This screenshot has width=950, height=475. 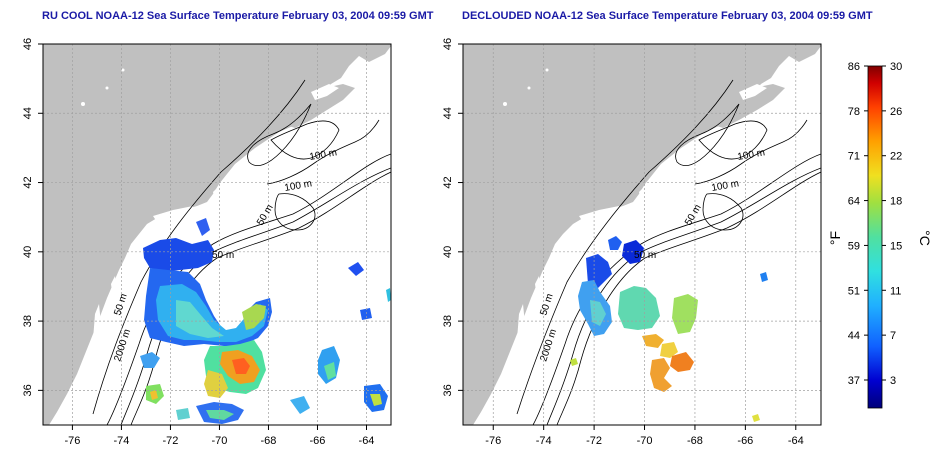 I want to click on colorbar-c-tick-label: 22, so click(x=896, y=157).